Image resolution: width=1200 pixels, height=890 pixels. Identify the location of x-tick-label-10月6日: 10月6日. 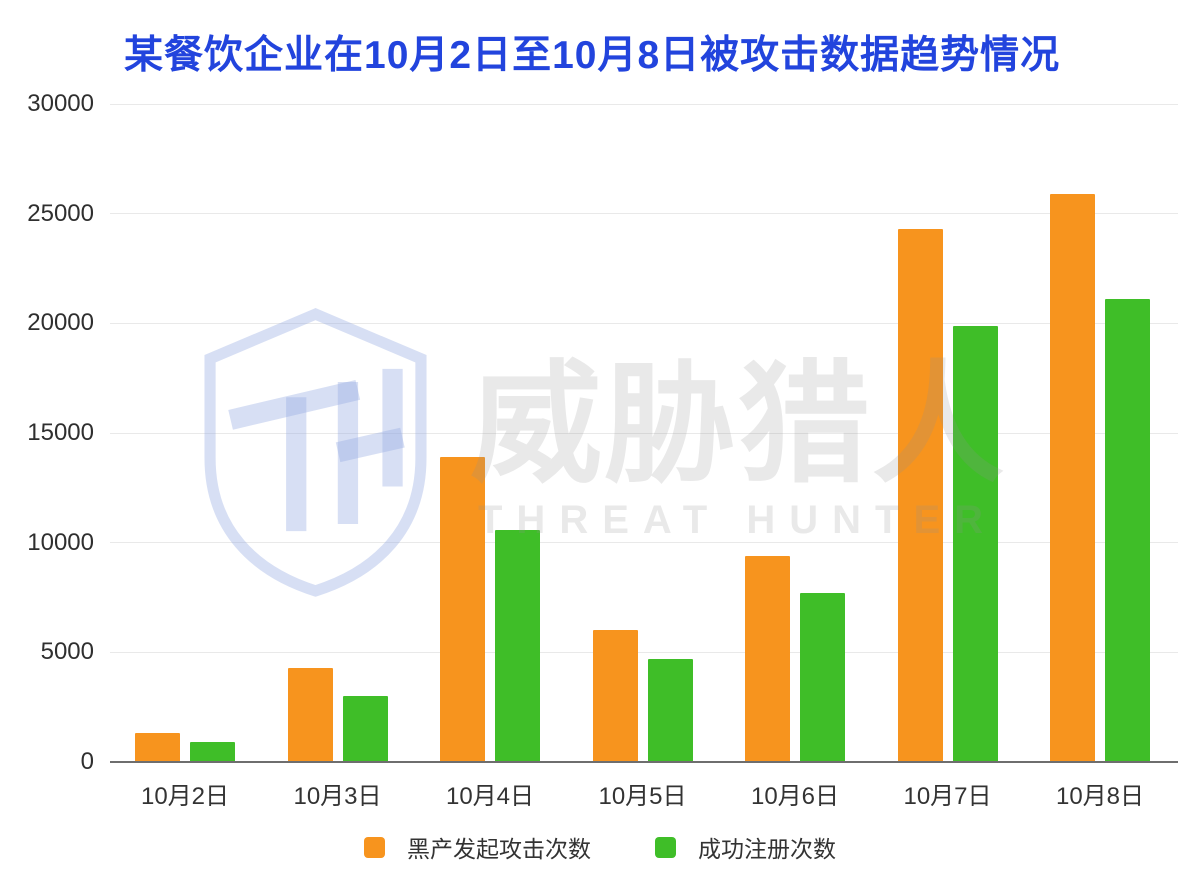
(795, 796).